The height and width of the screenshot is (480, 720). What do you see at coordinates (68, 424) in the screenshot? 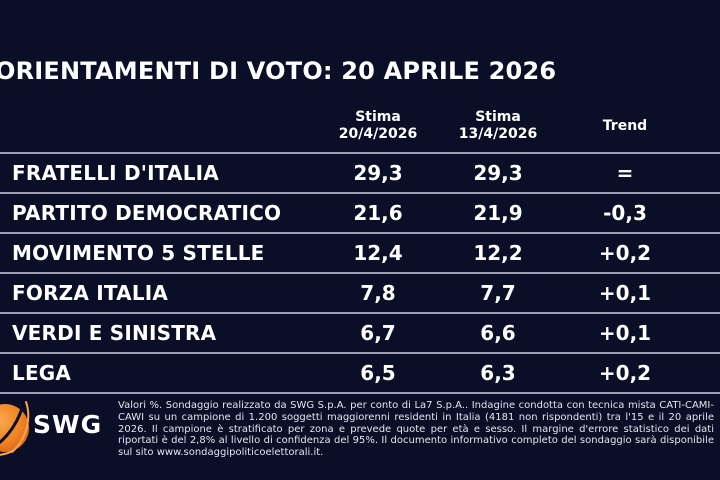
I see `swg-logo-text: SWG` at bounding box center [68, 424].